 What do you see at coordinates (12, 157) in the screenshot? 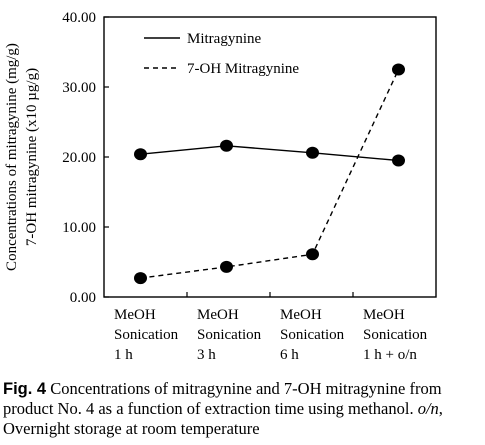
I see `y-axis-title-line: Concentrations of mitragynine (mg/g)` at bounding box center [12, 157].